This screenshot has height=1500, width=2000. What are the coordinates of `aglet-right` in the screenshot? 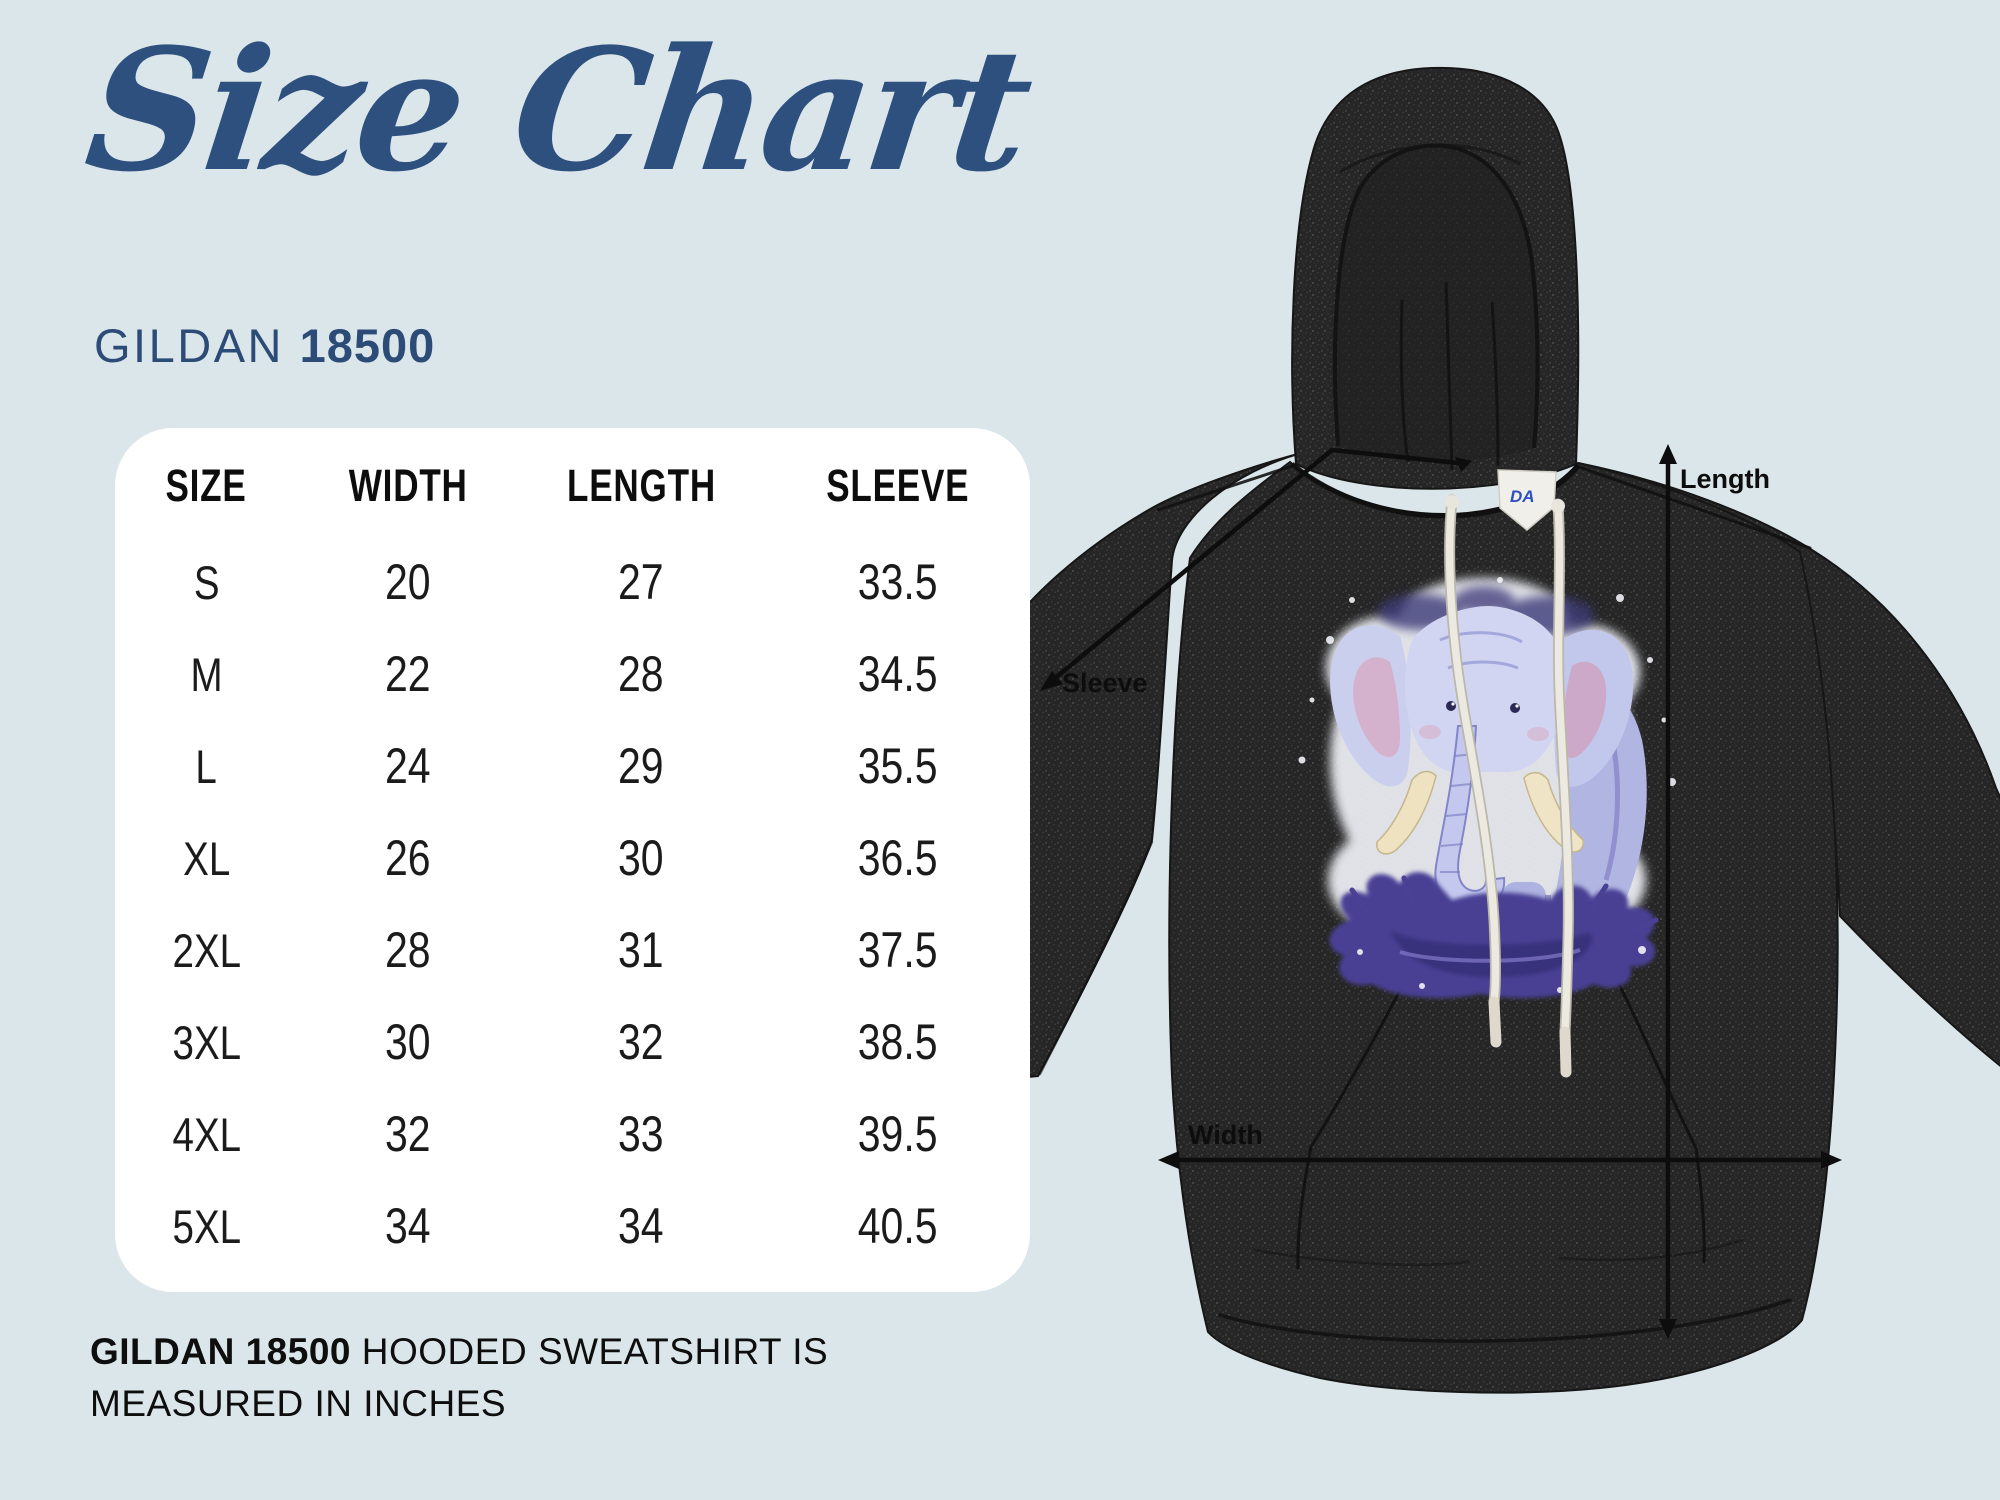 It's located at (1565, 1052).